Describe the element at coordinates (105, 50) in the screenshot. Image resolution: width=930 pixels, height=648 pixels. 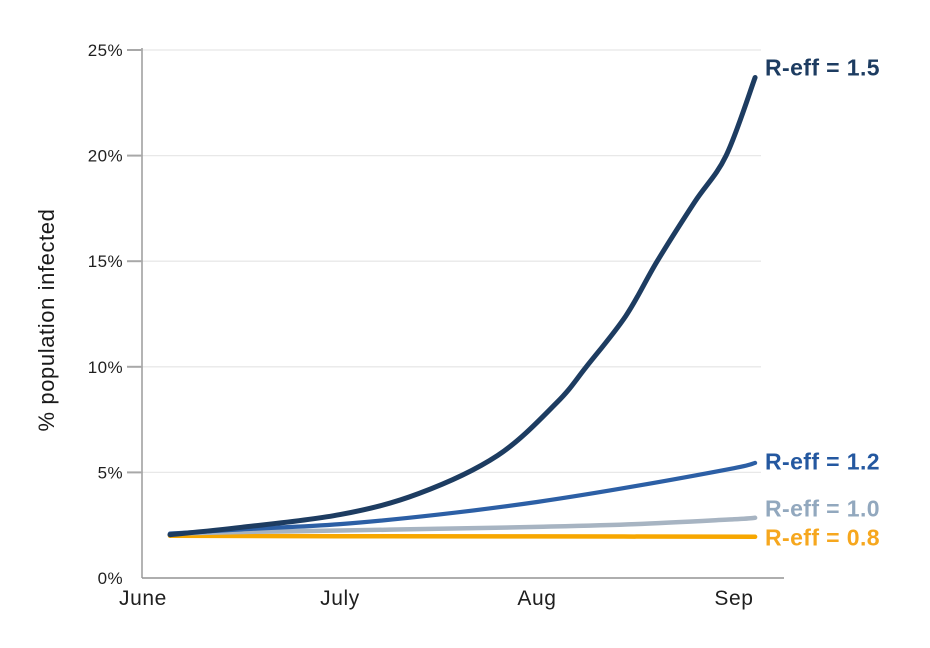
I see `y-tick-label-25pct: 25%` at that location.